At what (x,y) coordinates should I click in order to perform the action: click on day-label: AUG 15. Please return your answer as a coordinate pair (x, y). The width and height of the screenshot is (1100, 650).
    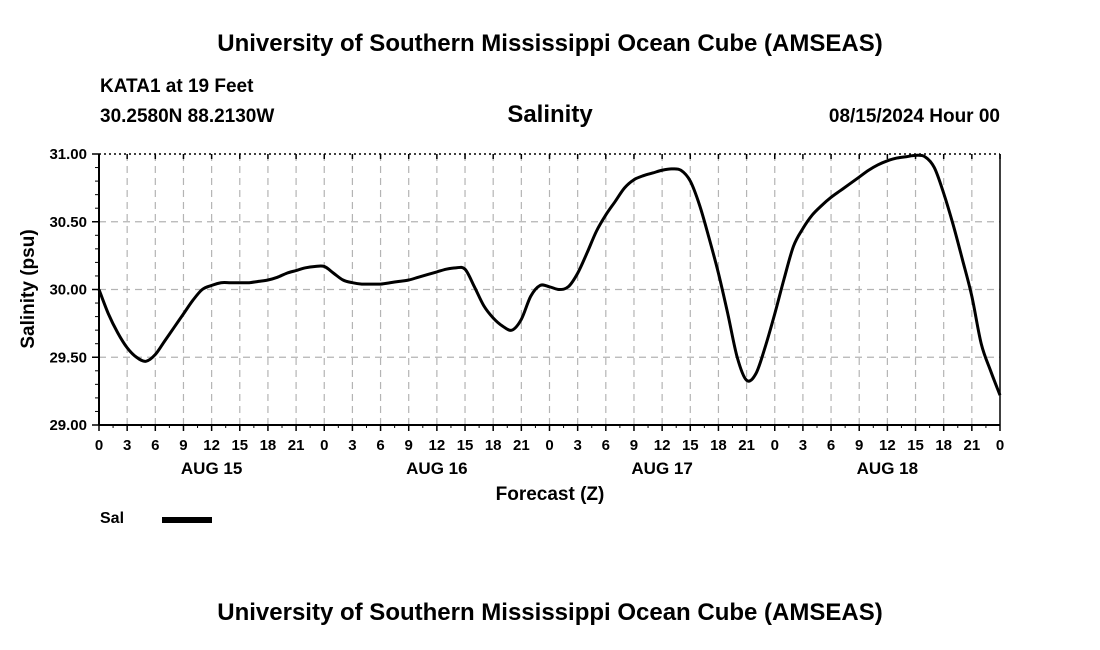
    Looking at the image, I should click on (211, 468).